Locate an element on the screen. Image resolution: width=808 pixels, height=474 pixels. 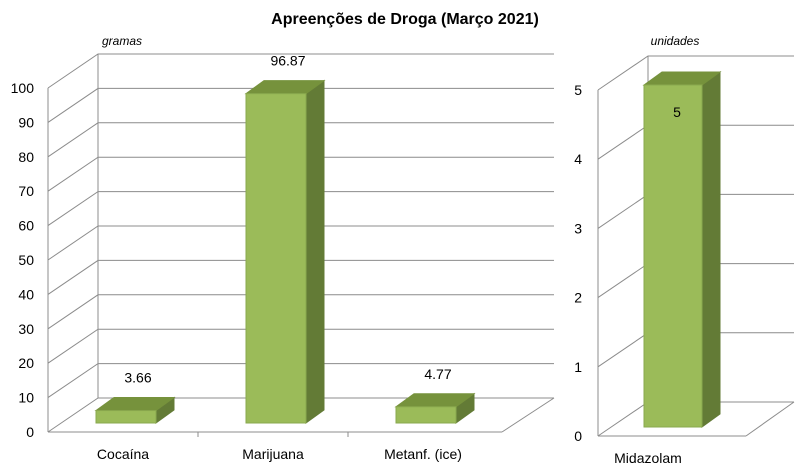
y-tick-label: 30 is located at coordinates (26, 329).